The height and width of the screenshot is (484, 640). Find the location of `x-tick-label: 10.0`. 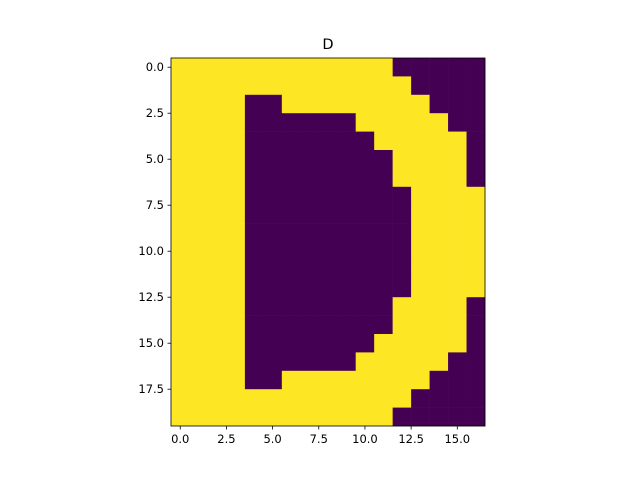

x-tick-label: 10.0 is located at coordinates (365, 439).